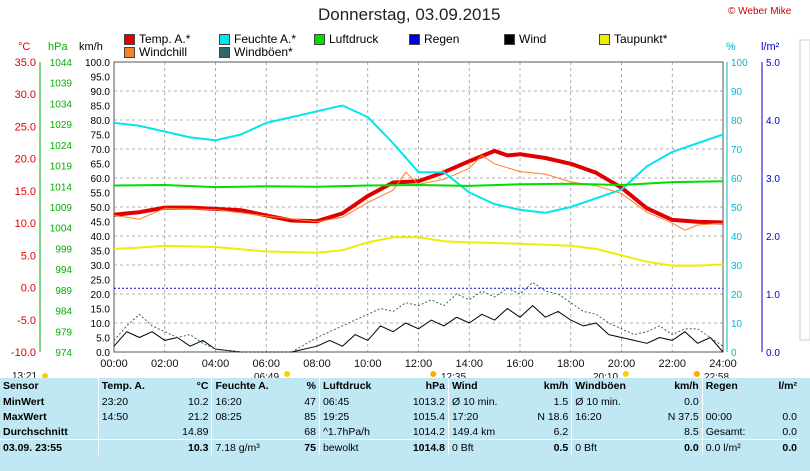  Describe the element at coordinates (357, 447) in the screenshot. I see `table-cell: bewolkt` at that location.